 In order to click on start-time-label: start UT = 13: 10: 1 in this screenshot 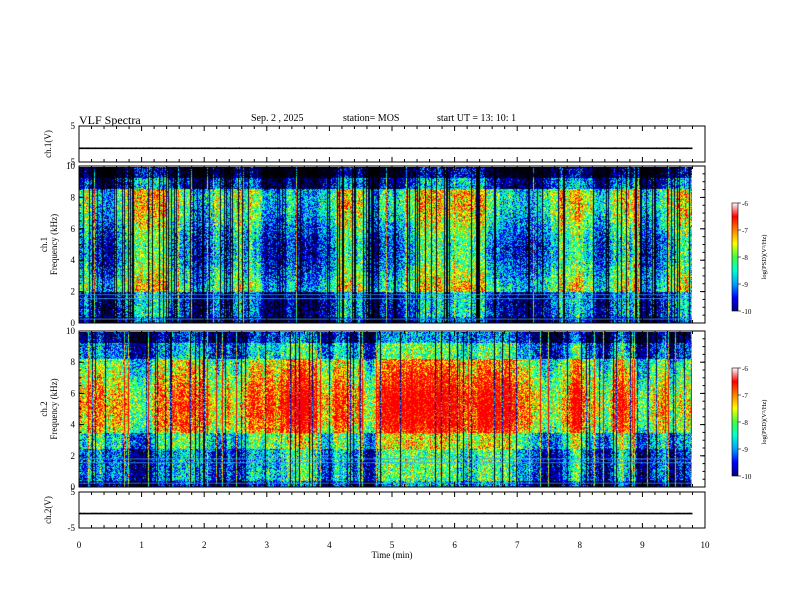, I will do `click(477, 118)`.